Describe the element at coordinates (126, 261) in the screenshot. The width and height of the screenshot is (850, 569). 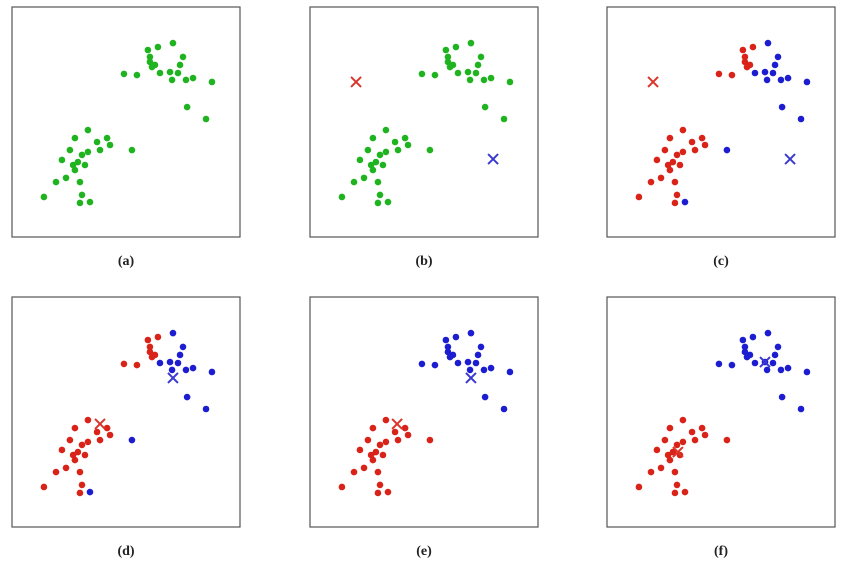
I see `panel-caption: (a)` at that location.